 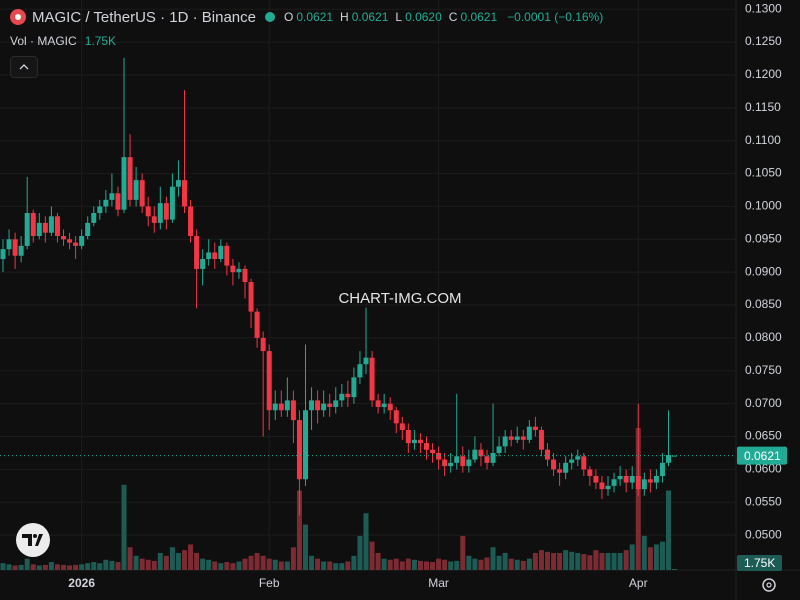 What do you see at coordinates (762, 455) in the screenshot?
I see `price-box` at bounding box center [762, 455].